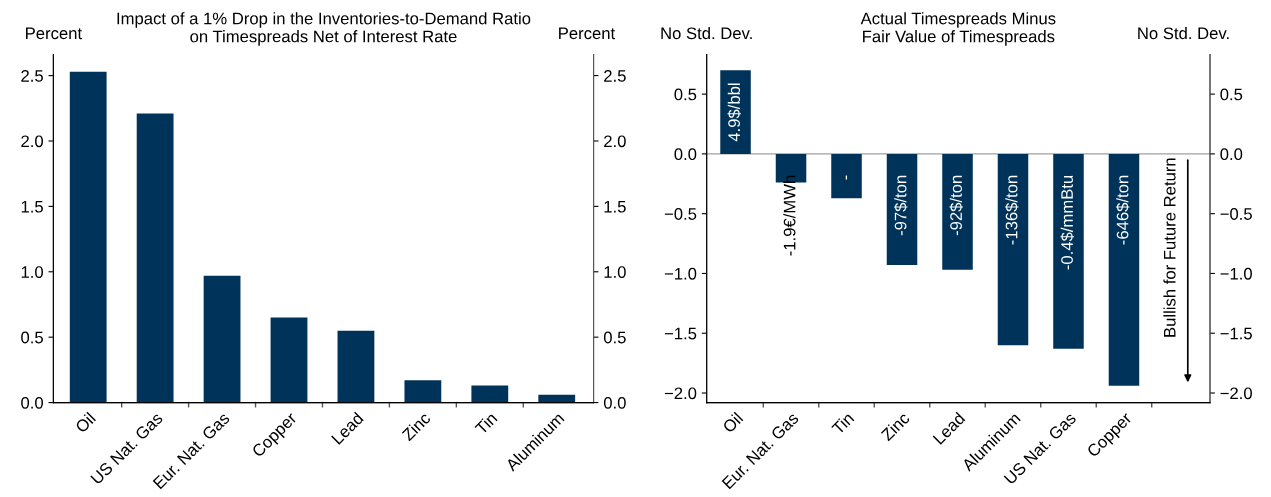 The image size is (1271, 497). I want to click on y-tick-label: 1.5, so click(32, 206).